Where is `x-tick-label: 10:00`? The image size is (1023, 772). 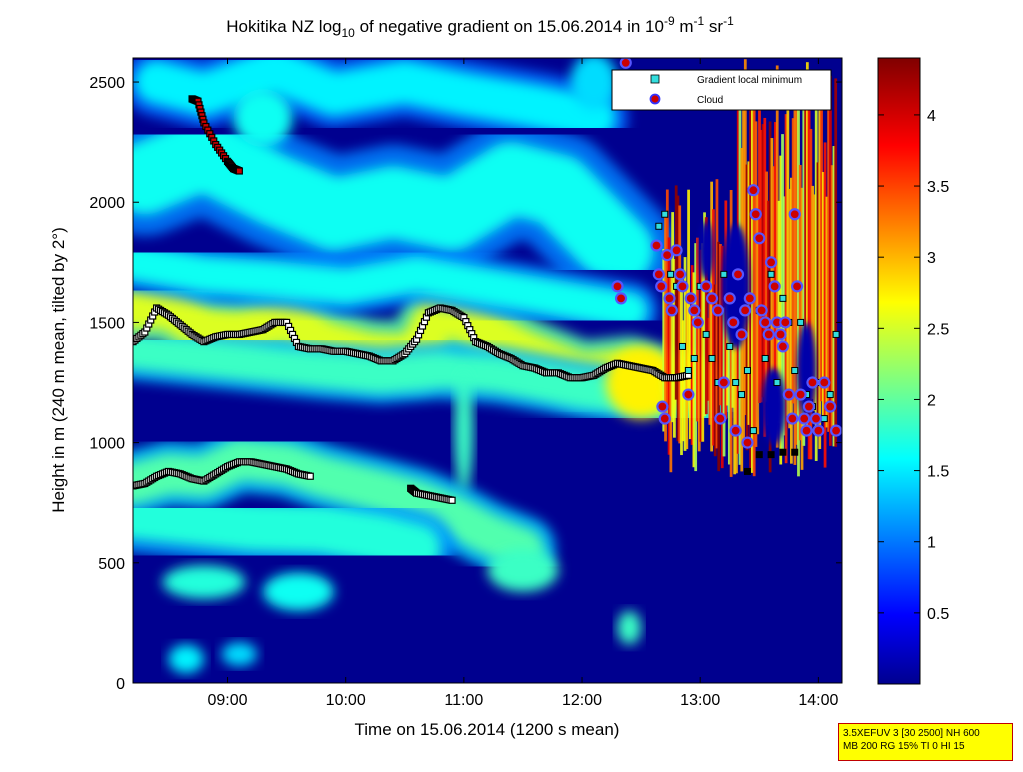 x-tick-label: 10:00 is located at coordinates (346, 700).